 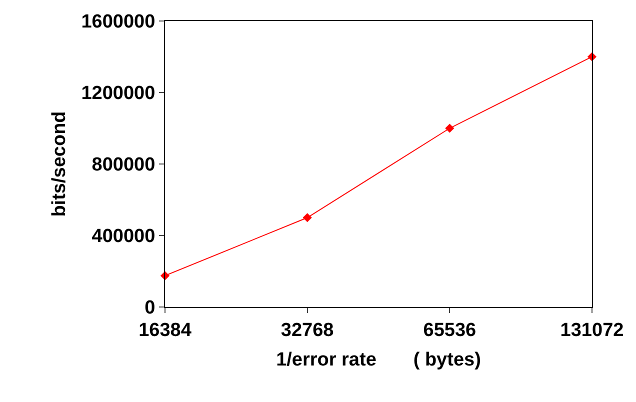 I want to click on y-axis-title: bits/second, so click(x=59, y=164).